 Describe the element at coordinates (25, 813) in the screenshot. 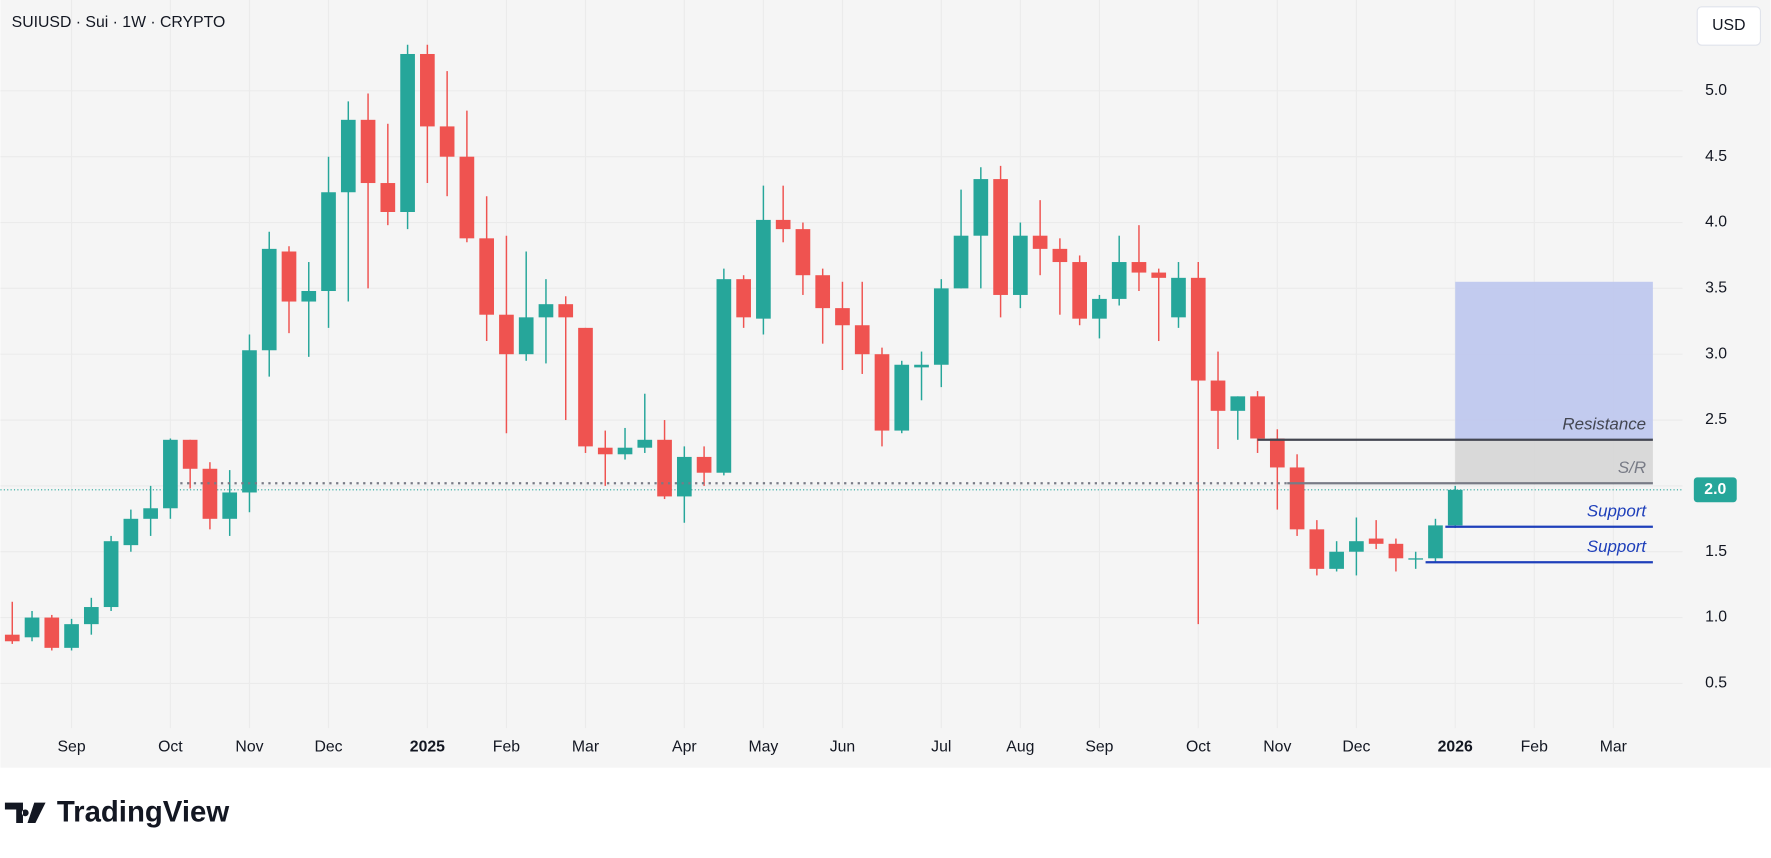

I see `logo-icon` at that location.